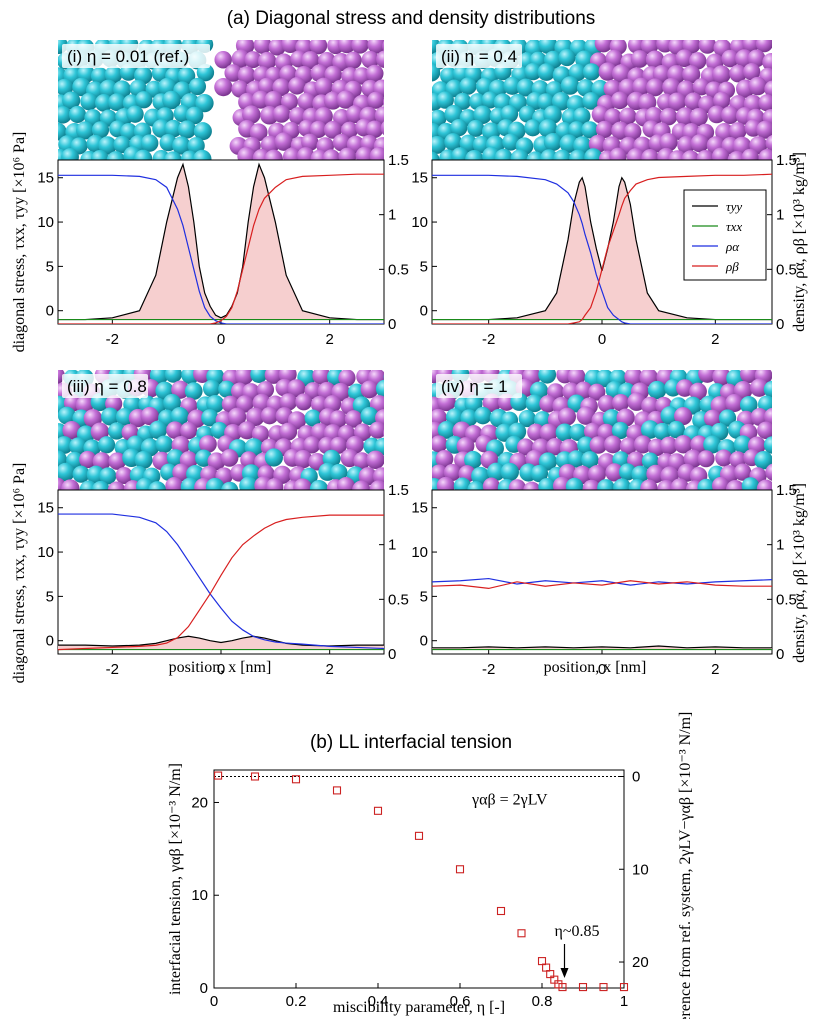 Image resolution: width=822 pixels, height=1019 pixels. I want to click on b-xtick-label: 0, so click(214, 1001).